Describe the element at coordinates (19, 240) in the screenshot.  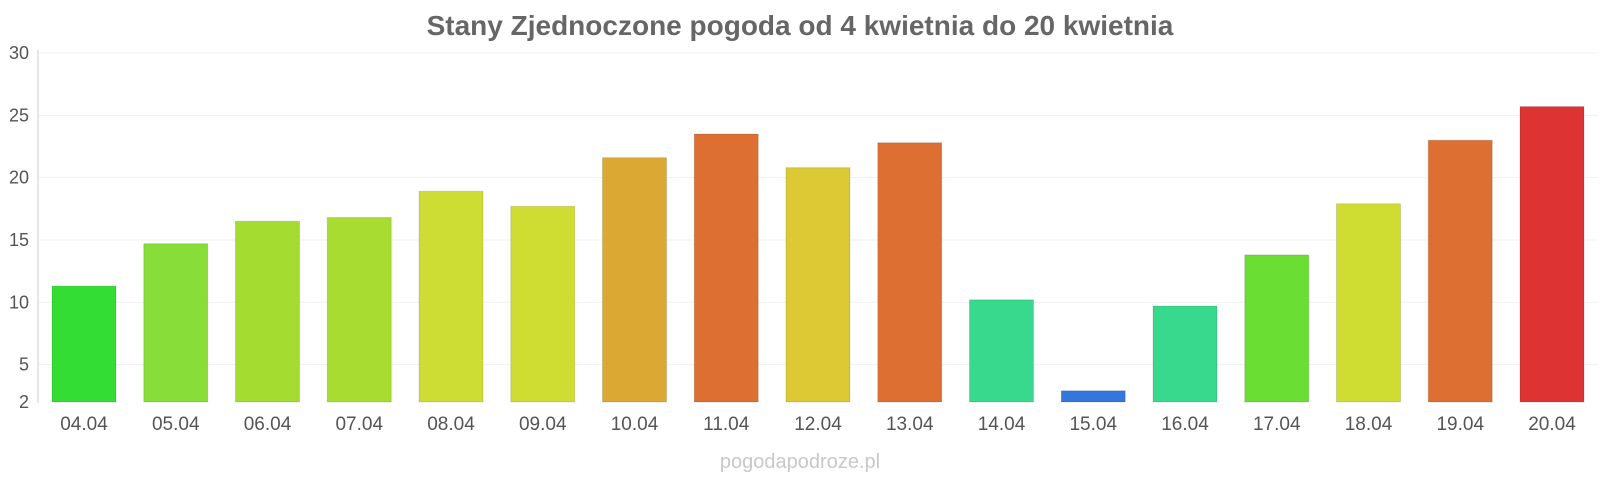
I see `y-tick-label: 15` at that location.